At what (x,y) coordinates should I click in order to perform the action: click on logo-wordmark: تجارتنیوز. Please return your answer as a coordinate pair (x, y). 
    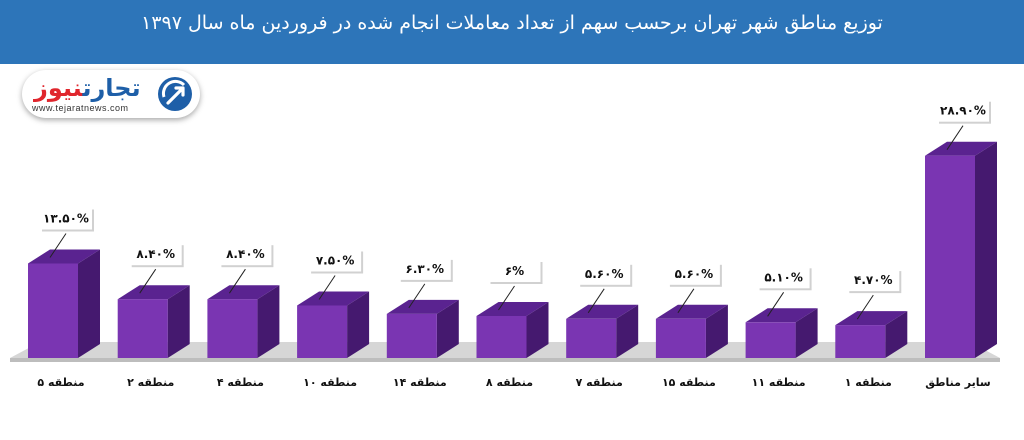
    Looking at the image, I should click on (87, 88).